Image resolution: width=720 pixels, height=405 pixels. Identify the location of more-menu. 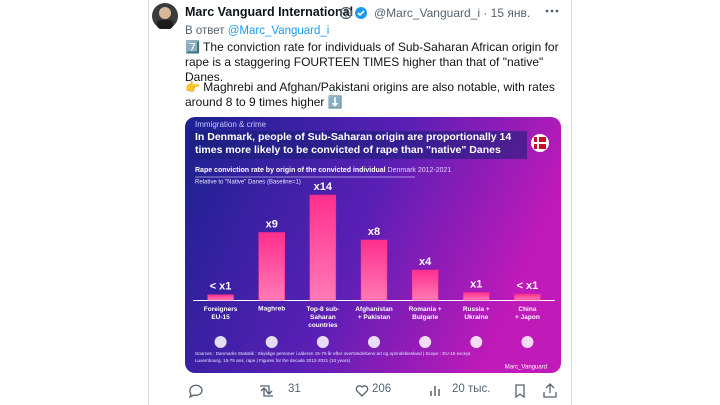
(552, 11).